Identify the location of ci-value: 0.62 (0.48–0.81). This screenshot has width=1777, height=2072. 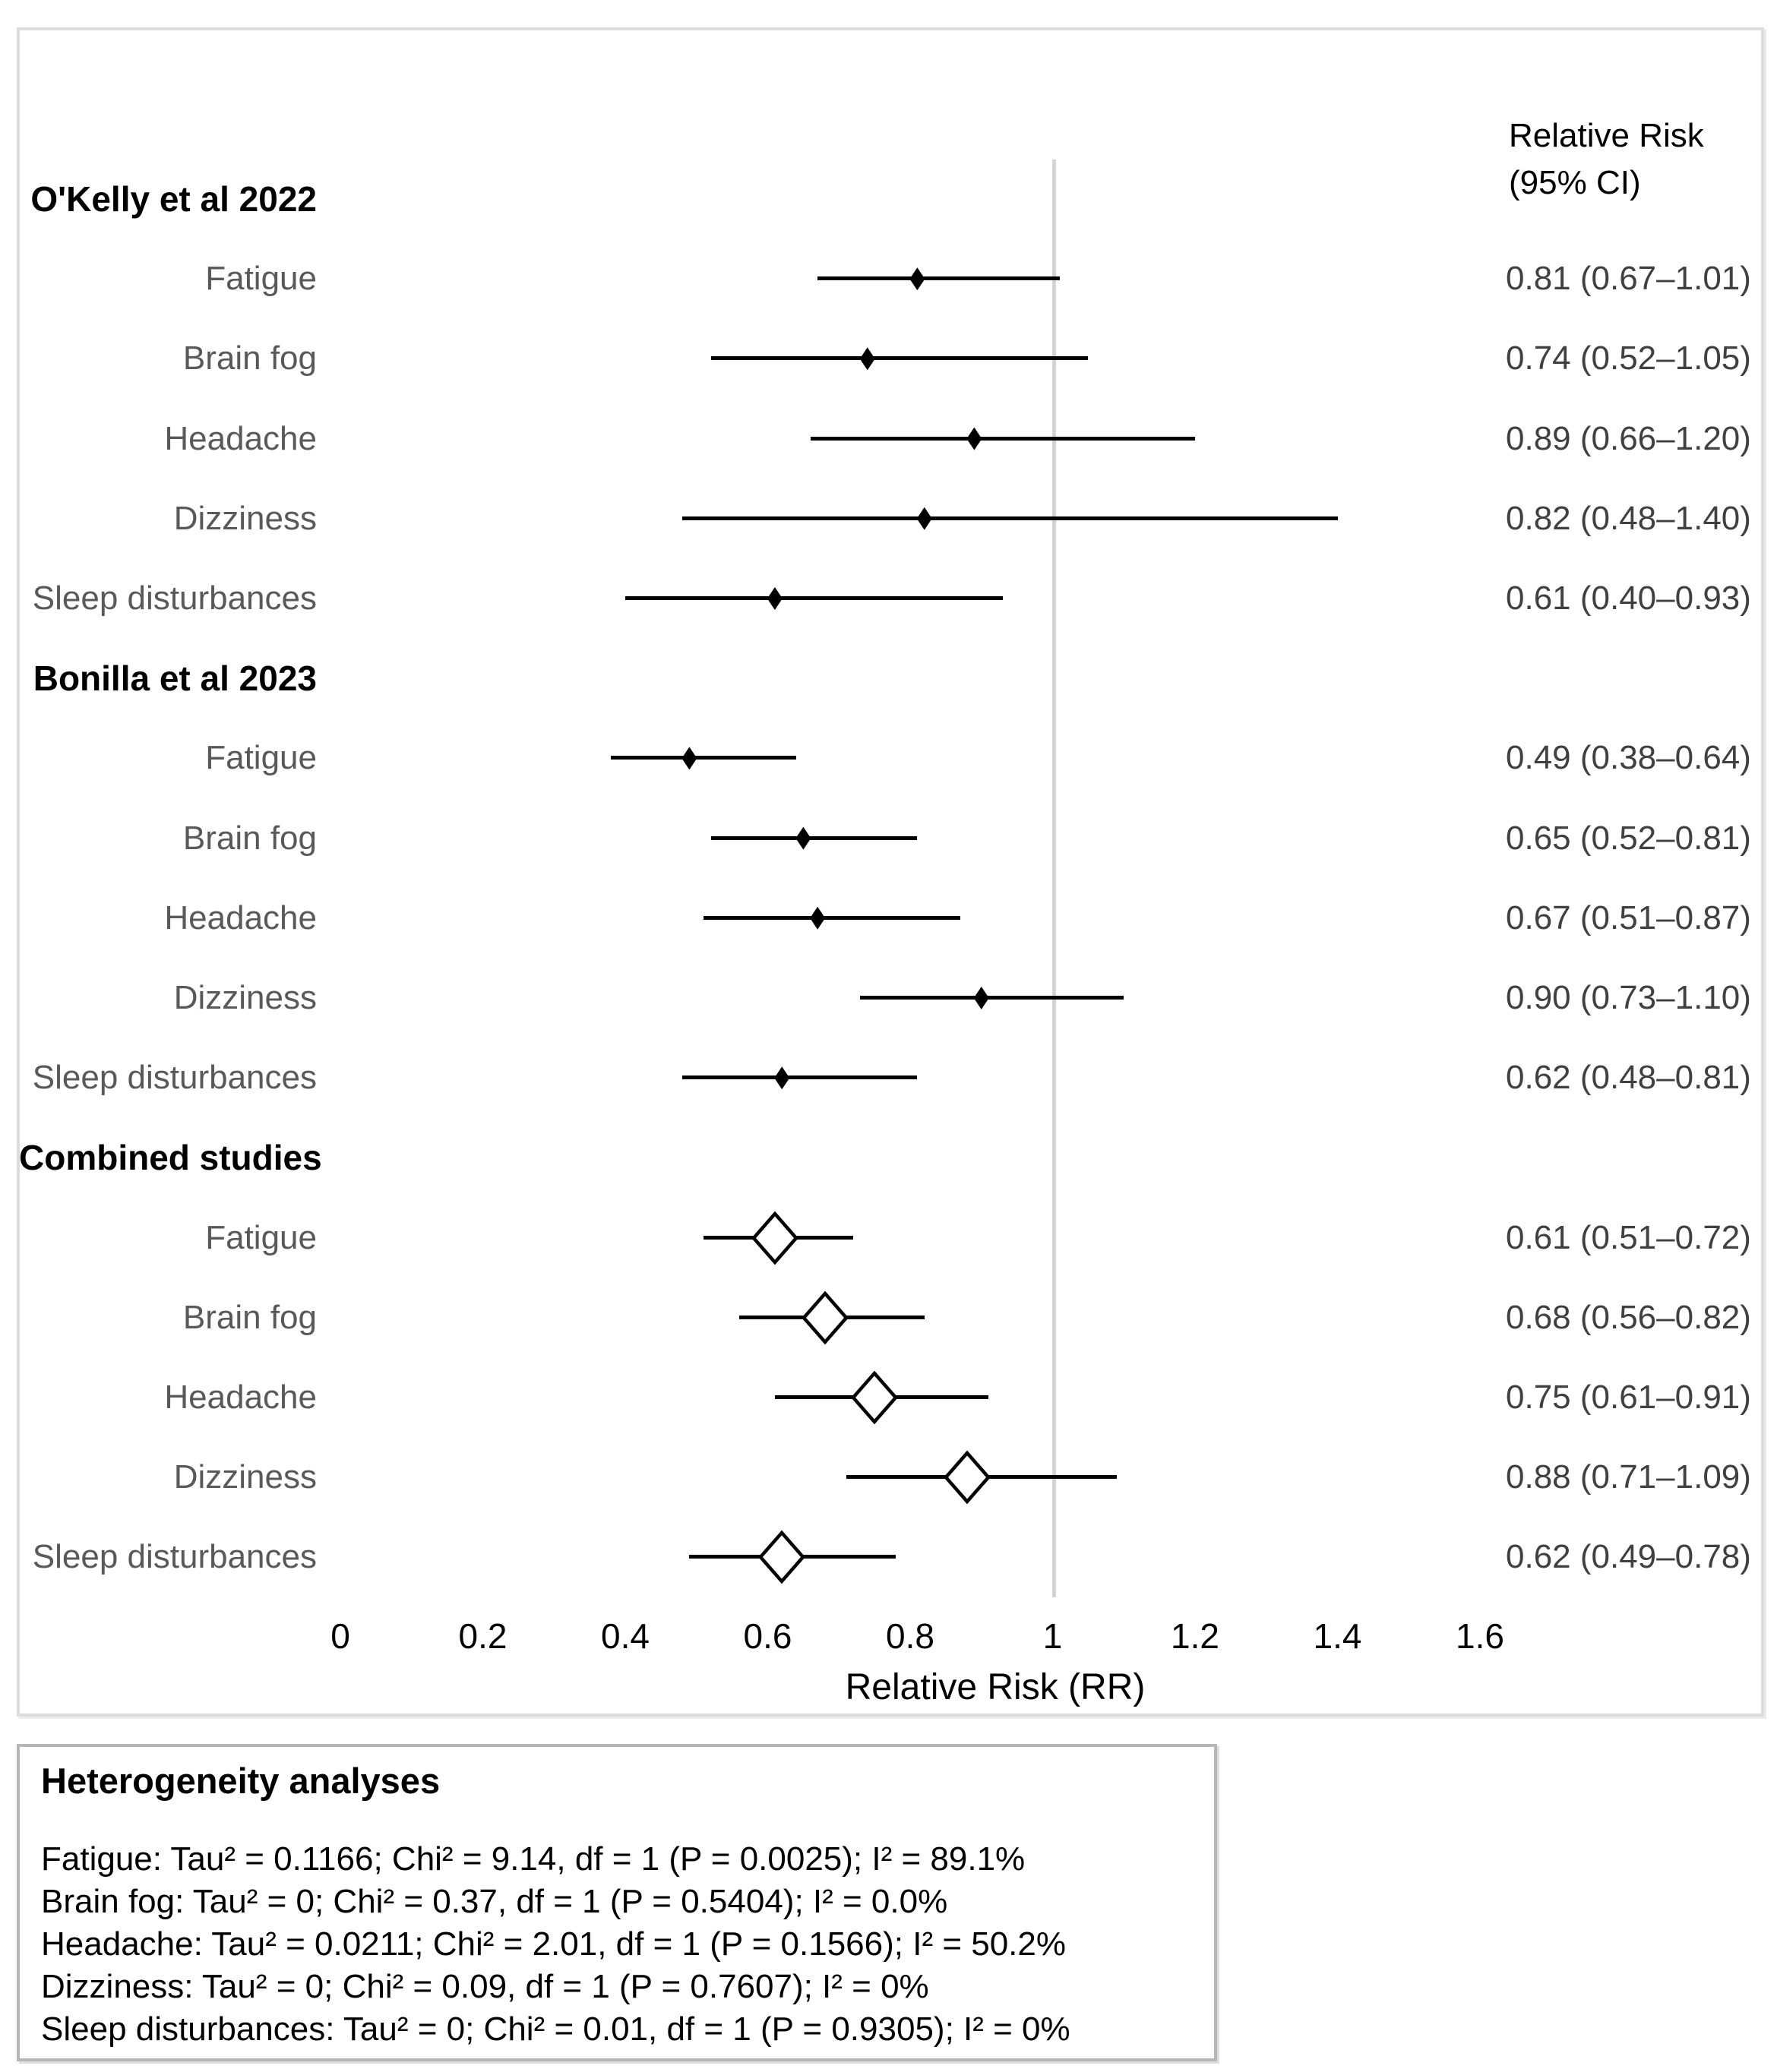
(1629, 1078).